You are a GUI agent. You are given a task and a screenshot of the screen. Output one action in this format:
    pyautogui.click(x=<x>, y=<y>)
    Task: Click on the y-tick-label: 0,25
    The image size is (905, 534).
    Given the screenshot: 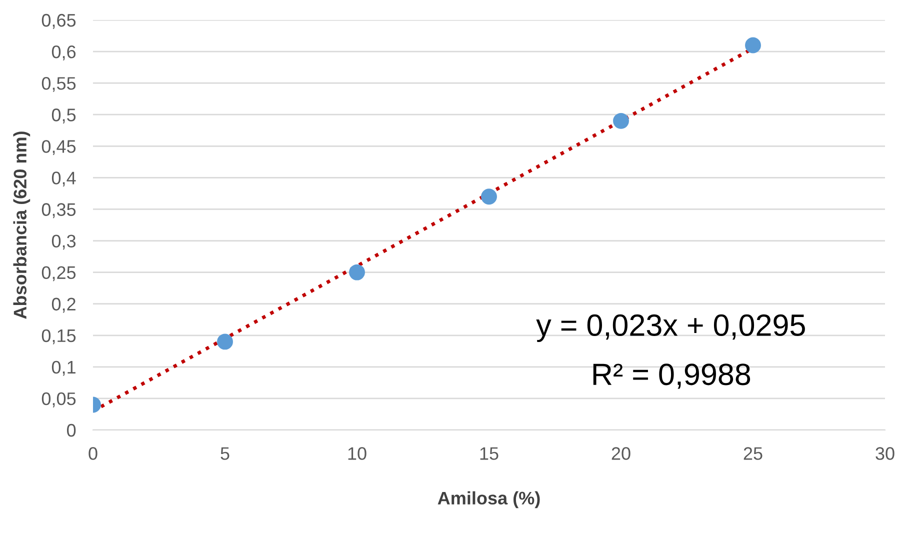 What is the action you would take?
    pyautogui.click(x=59, y=274)
    